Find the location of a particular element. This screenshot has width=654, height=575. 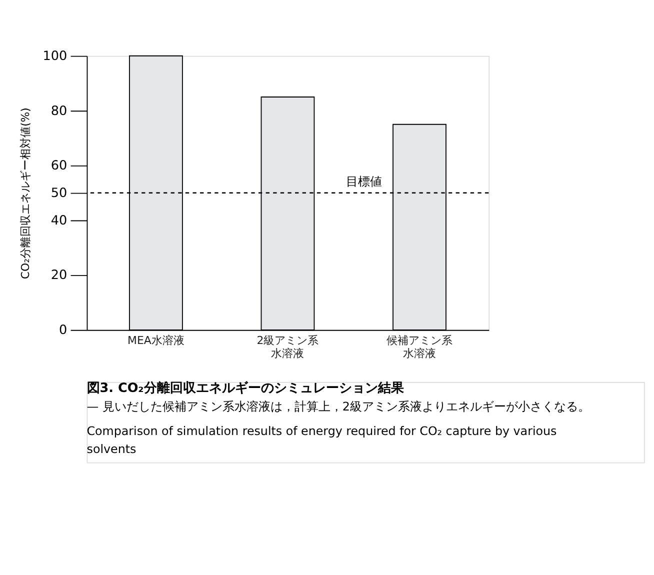

ref-line-label: 目標値 is located at coordinates (364, 181).